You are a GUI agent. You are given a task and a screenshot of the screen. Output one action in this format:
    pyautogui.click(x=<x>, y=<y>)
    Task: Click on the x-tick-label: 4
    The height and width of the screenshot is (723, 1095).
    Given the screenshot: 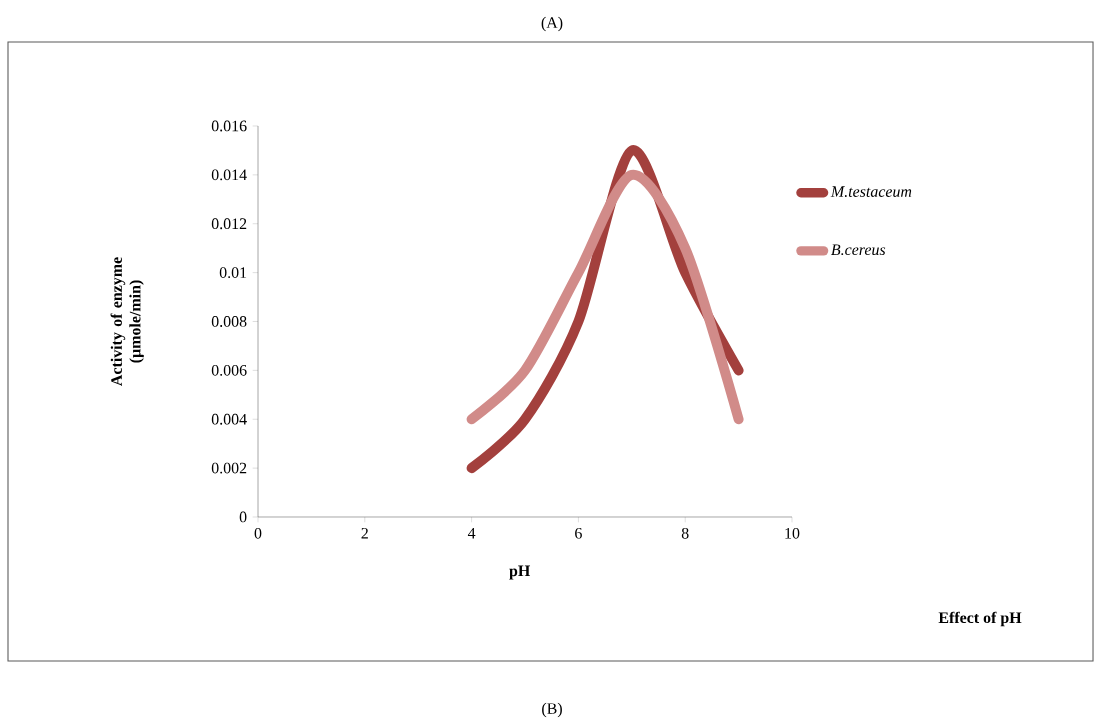 What is the action you would take?
    pyautogui.click(x=471, y=533)
    